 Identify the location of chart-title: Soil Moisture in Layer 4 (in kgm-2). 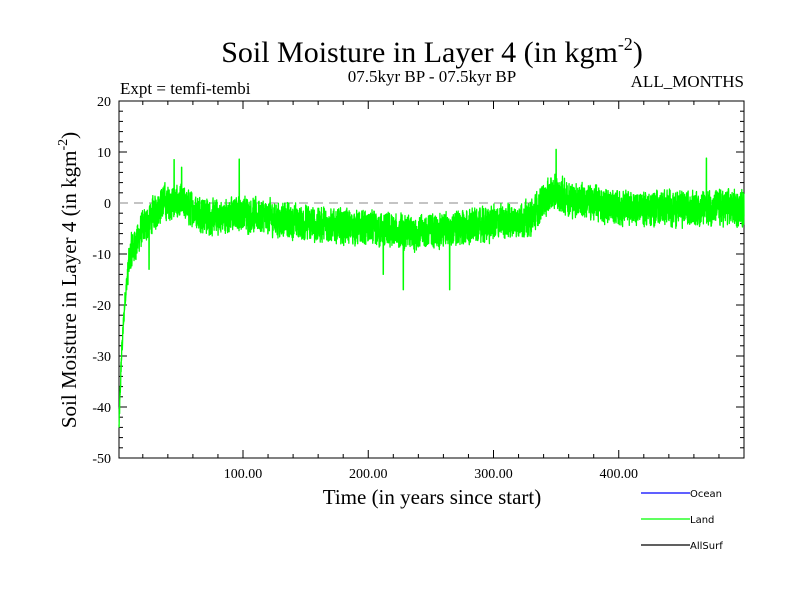
(432, 51).